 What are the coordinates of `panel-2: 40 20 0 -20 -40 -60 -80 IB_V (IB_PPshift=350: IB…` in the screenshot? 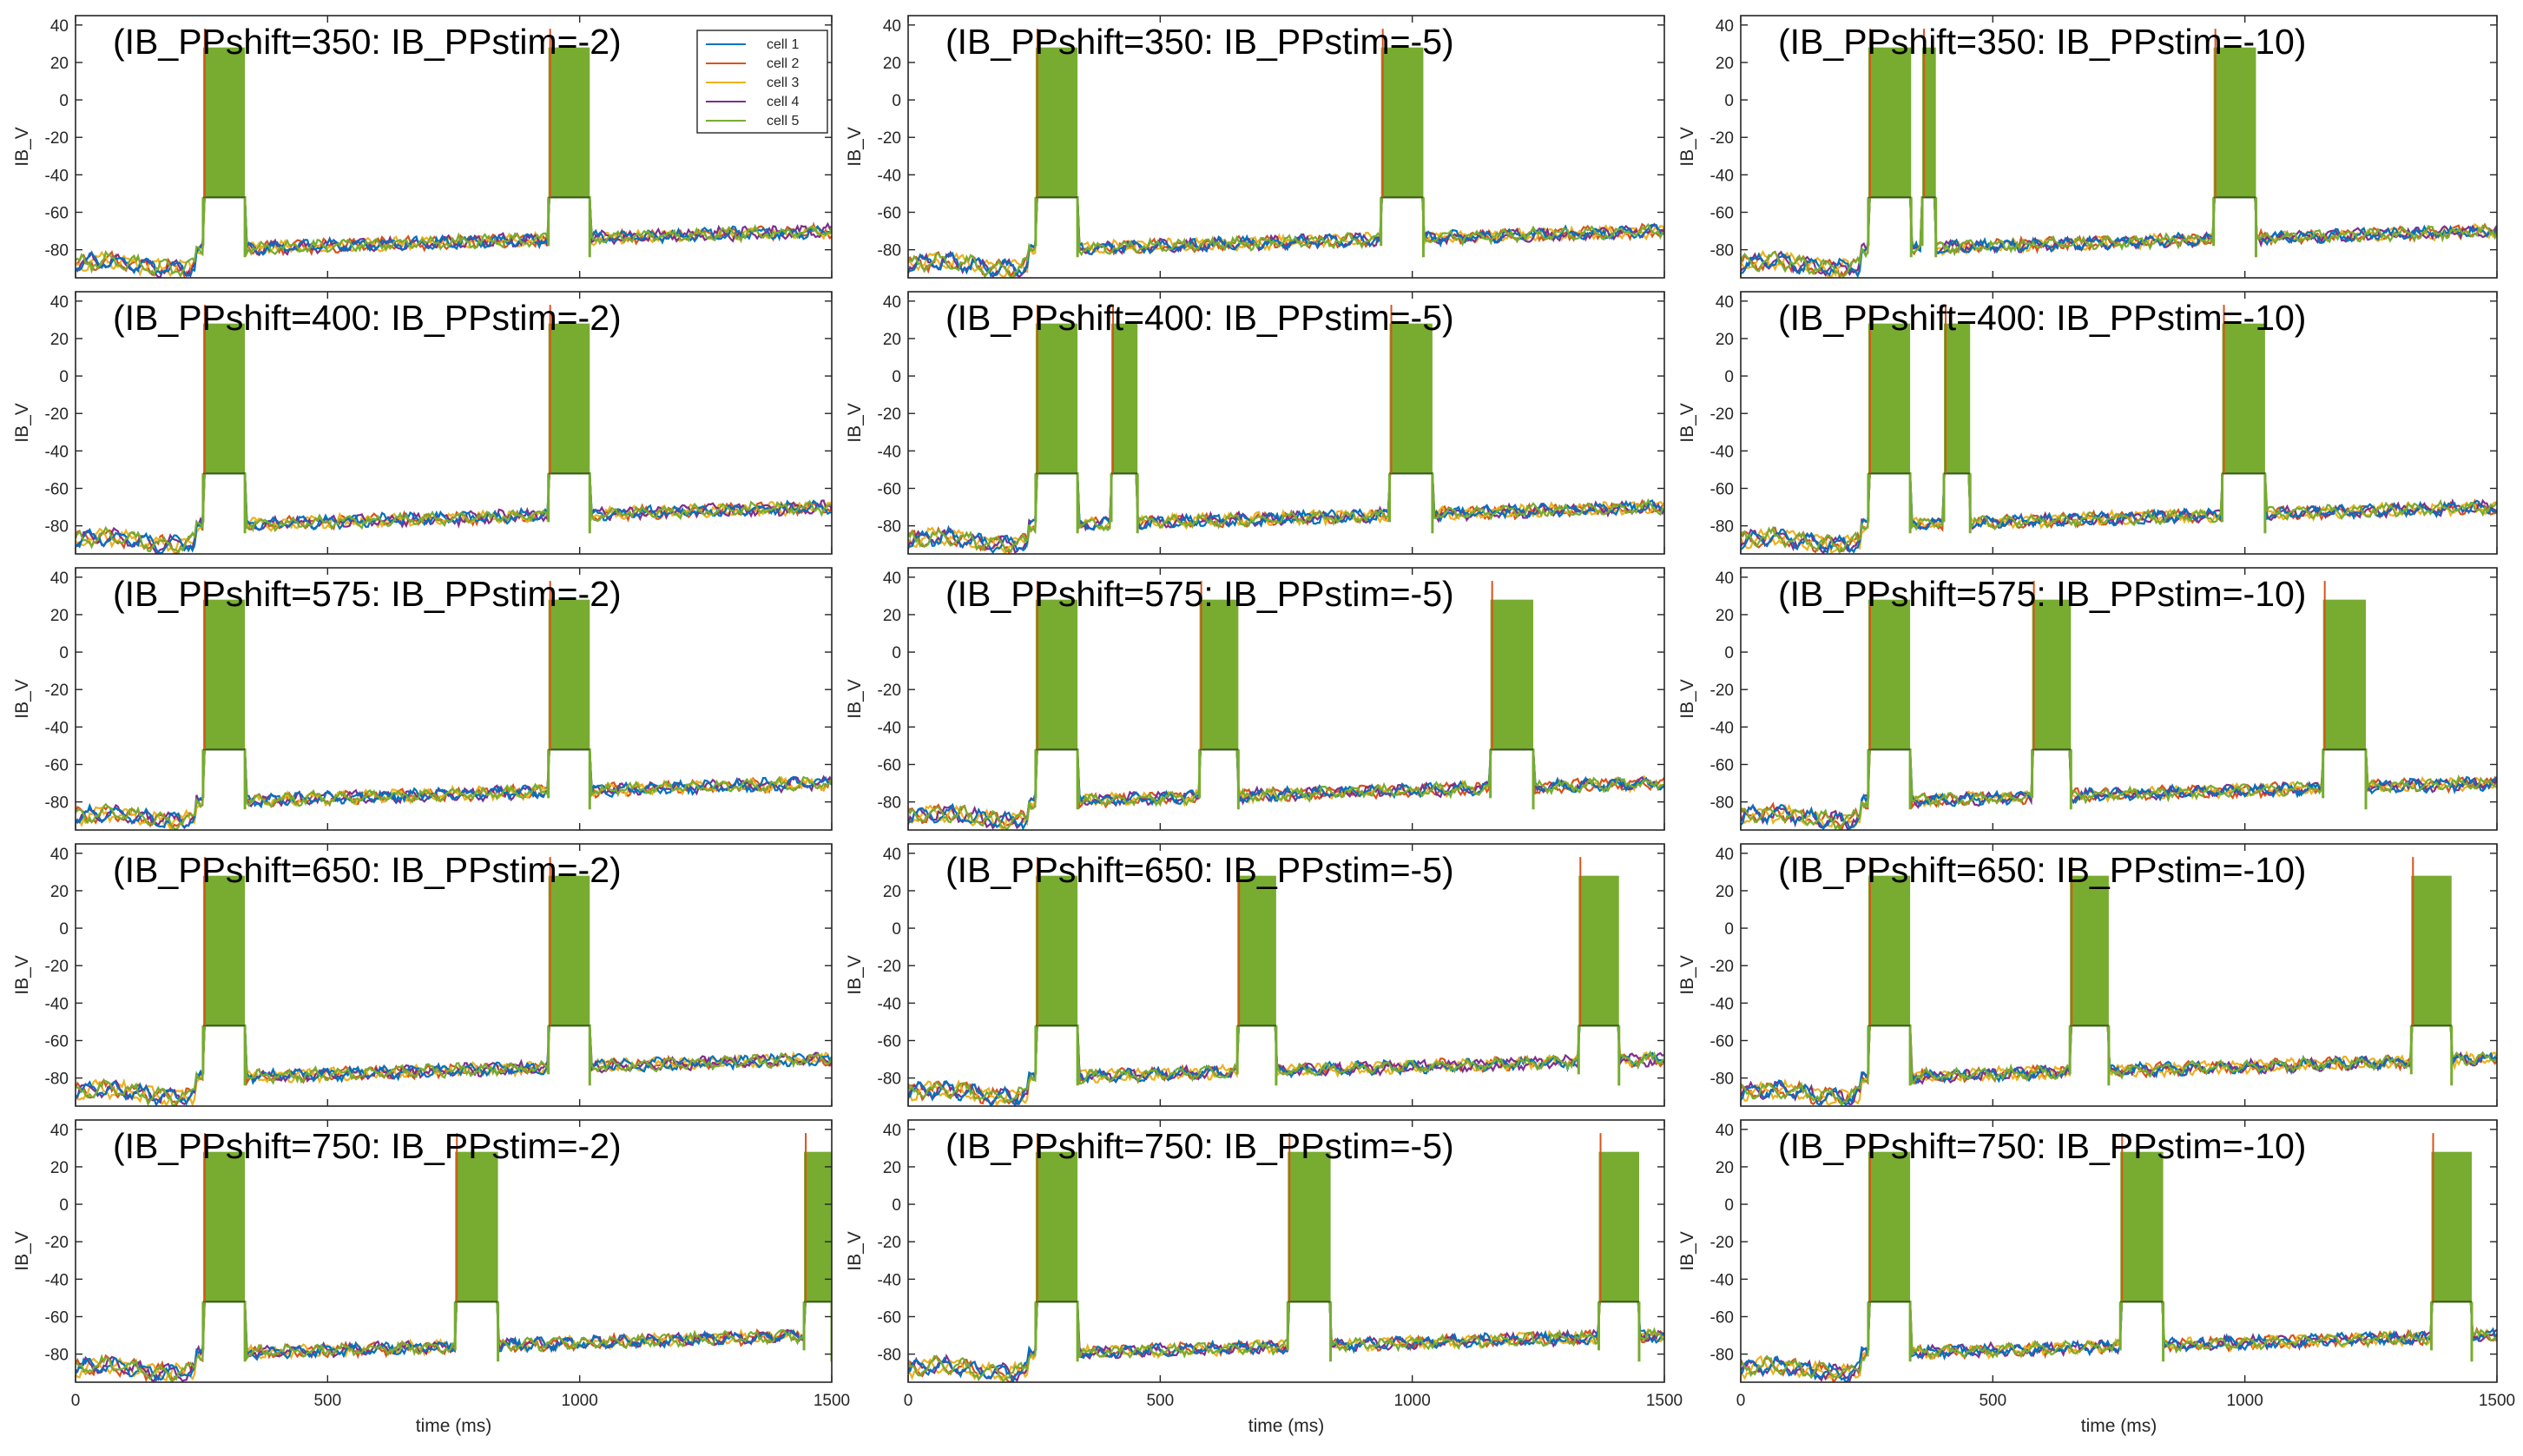 It's located at (1255, 147).